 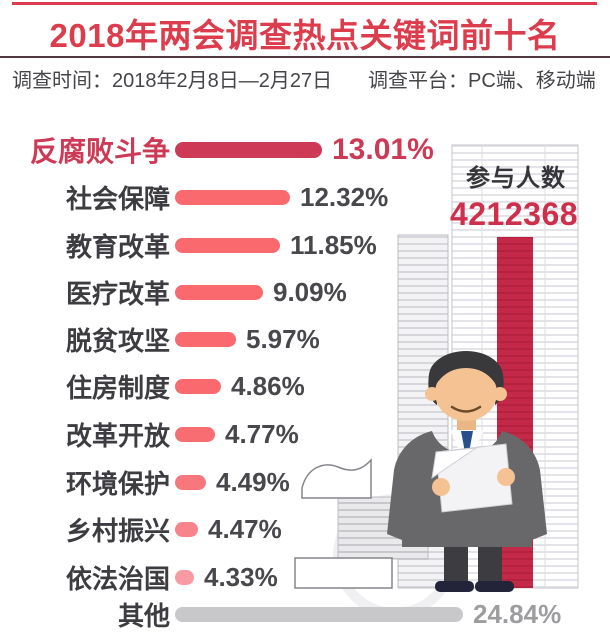 What do you see at coordinates (117, 578) in the screenshot?
I see `category-label: 依法治国` at bounding box center [117, 578].